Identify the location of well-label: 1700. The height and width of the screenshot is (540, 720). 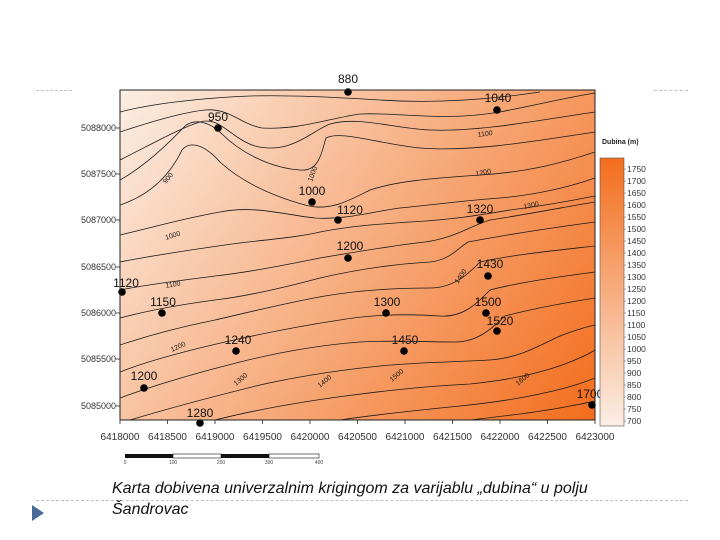
(590, 394).